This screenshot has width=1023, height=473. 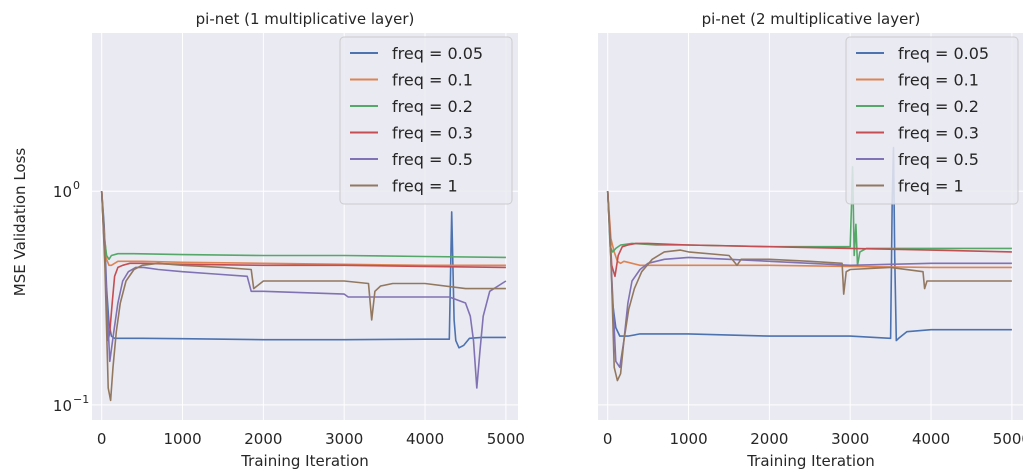 What do you see at coordinates (20, 222) in the screenshot?
I see `y-axis-label: MSE Validation Loss` at bounding box center [20, 222].